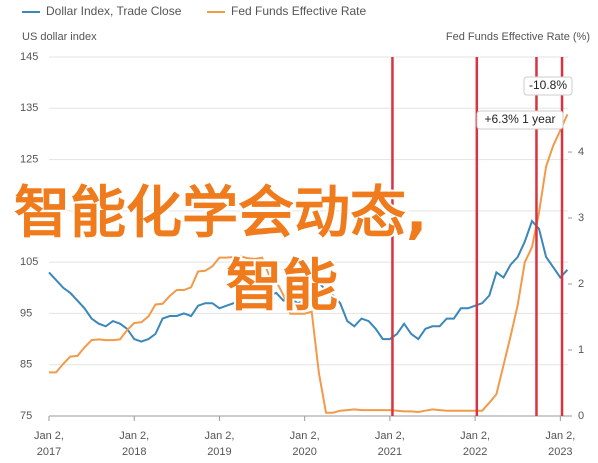 This screenshot has height=463, width=598. I want to click on y-tick-label: 85, so click(26, 365).